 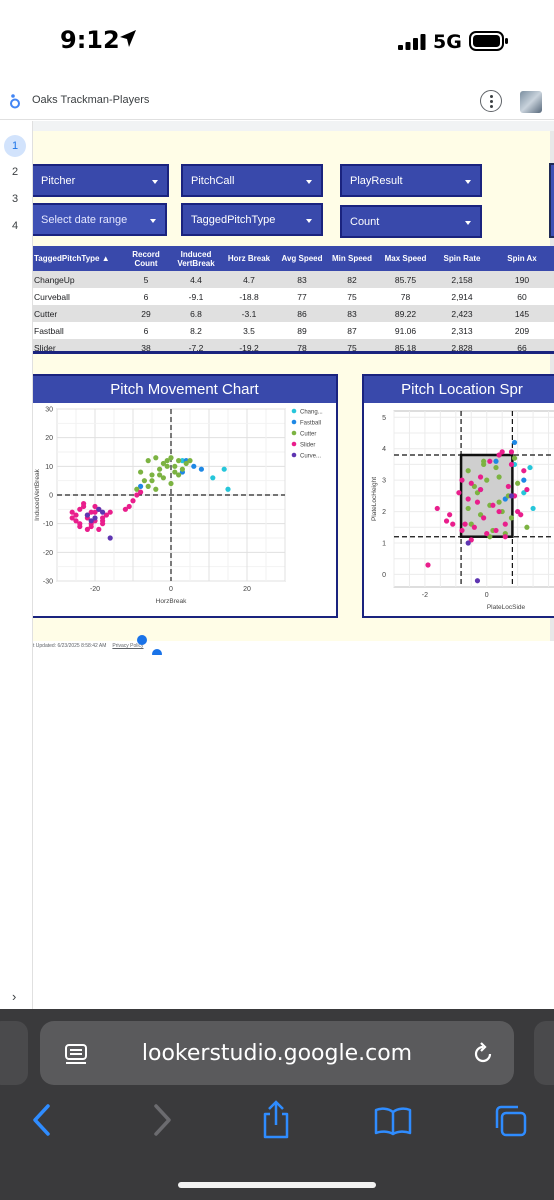 What do you see at coordinates (212, 181) in the screenshot?
I see `pitch-call-filter-label: PitchCall` at bounding box center [212, 181].